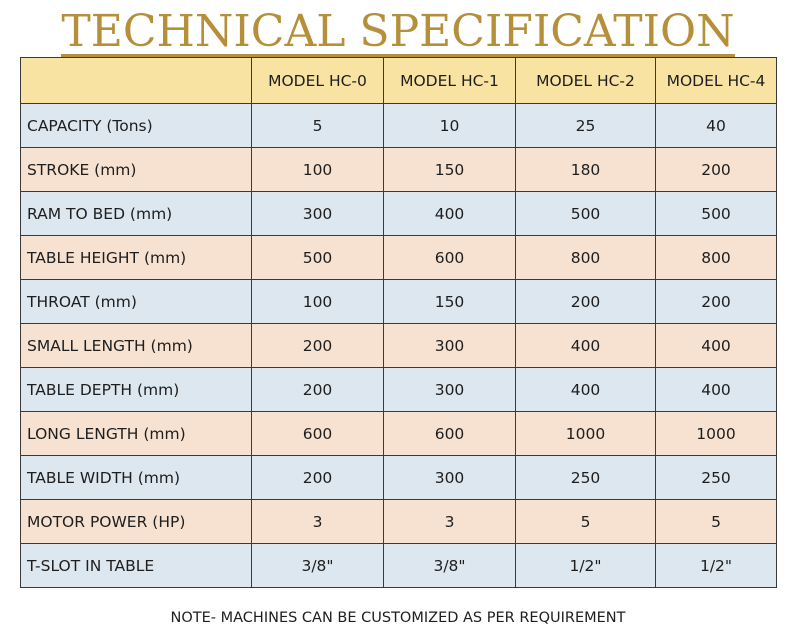 This screenshot has height=641, width=796. I want to click on table-cell: 25, so click(585, 125).